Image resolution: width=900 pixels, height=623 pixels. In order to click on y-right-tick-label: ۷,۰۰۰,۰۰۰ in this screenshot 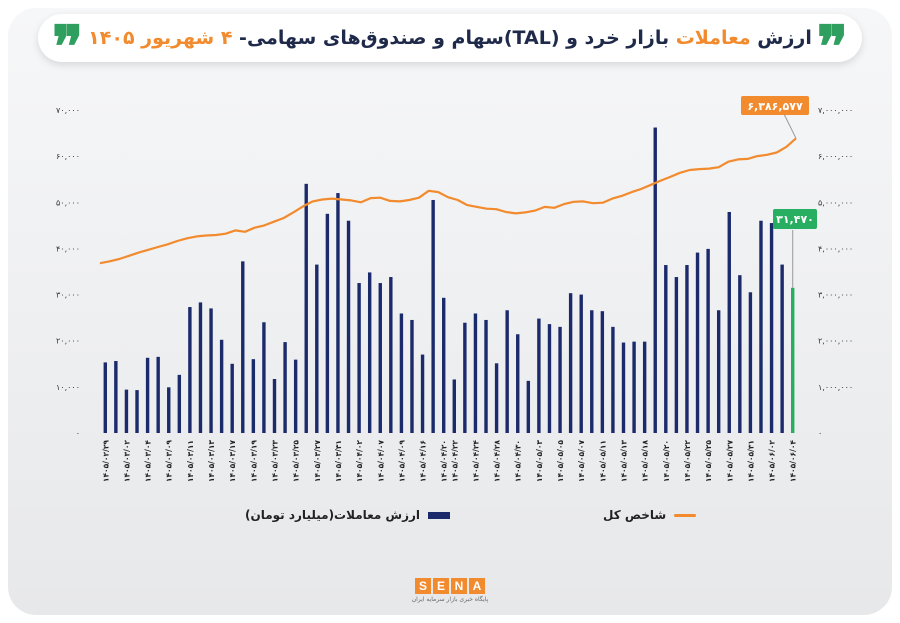, I will do `click(835, 110)`.